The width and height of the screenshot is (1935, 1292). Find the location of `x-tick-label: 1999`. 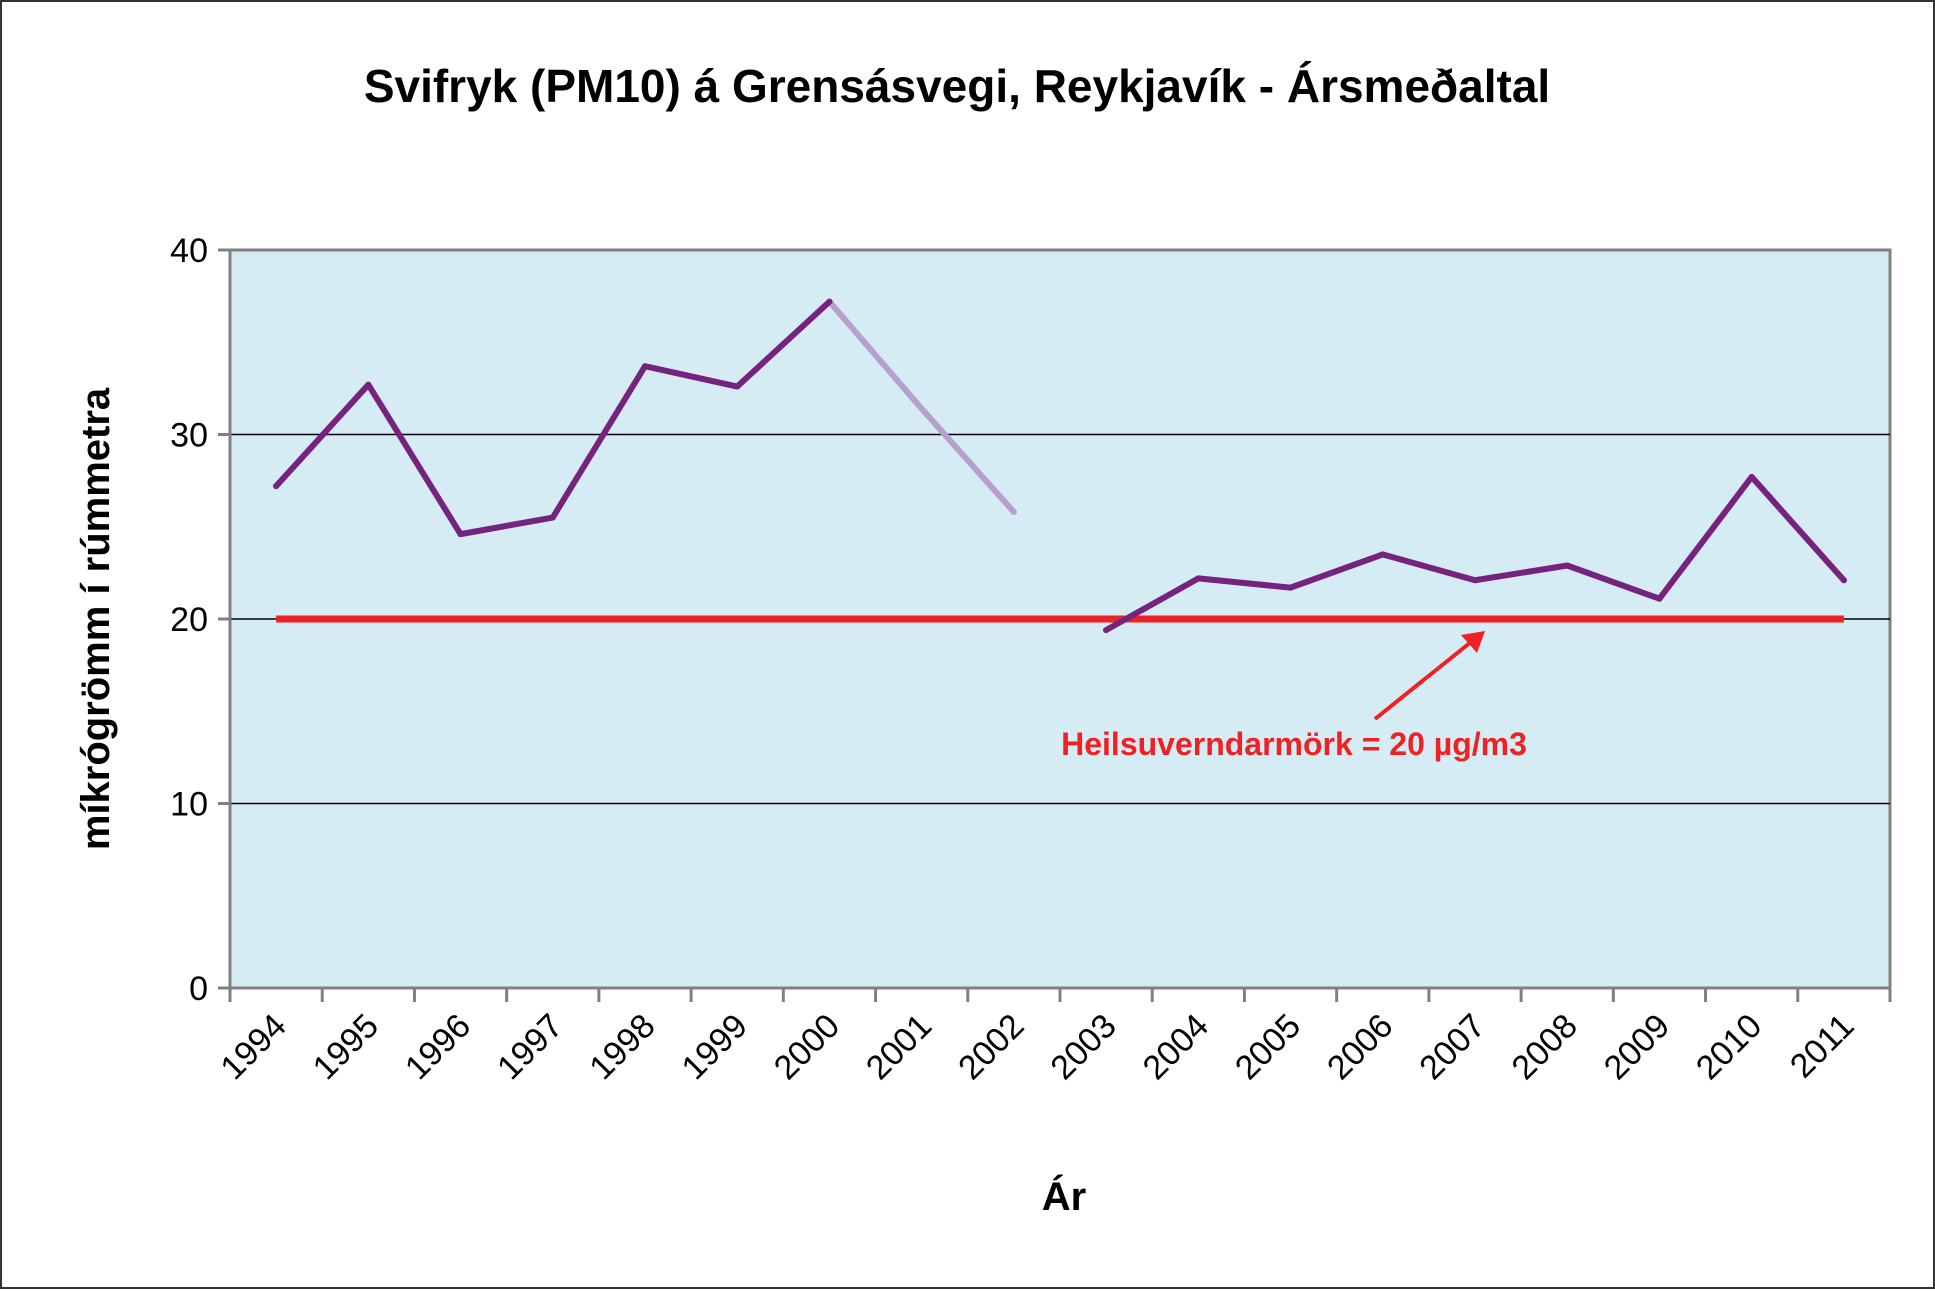

x-tick-label: 1999 is located at coordinates (715, 1047).